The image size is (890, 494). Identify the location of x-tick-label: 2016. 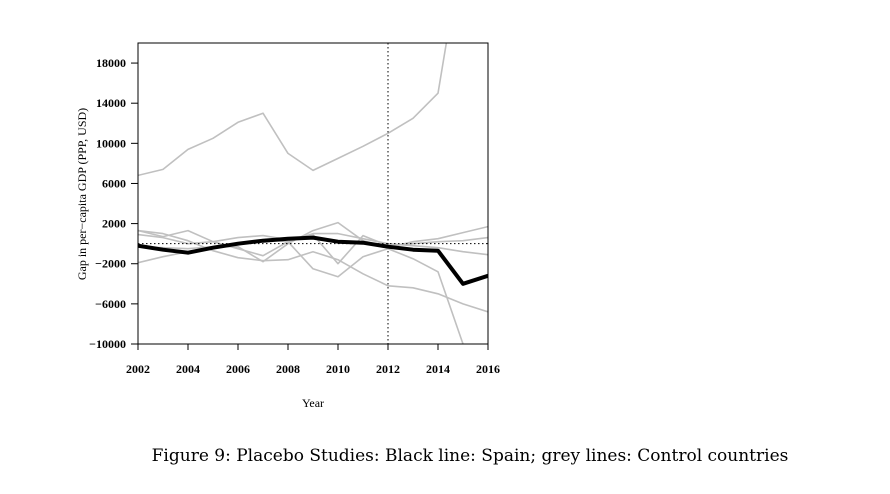
(488, 369).